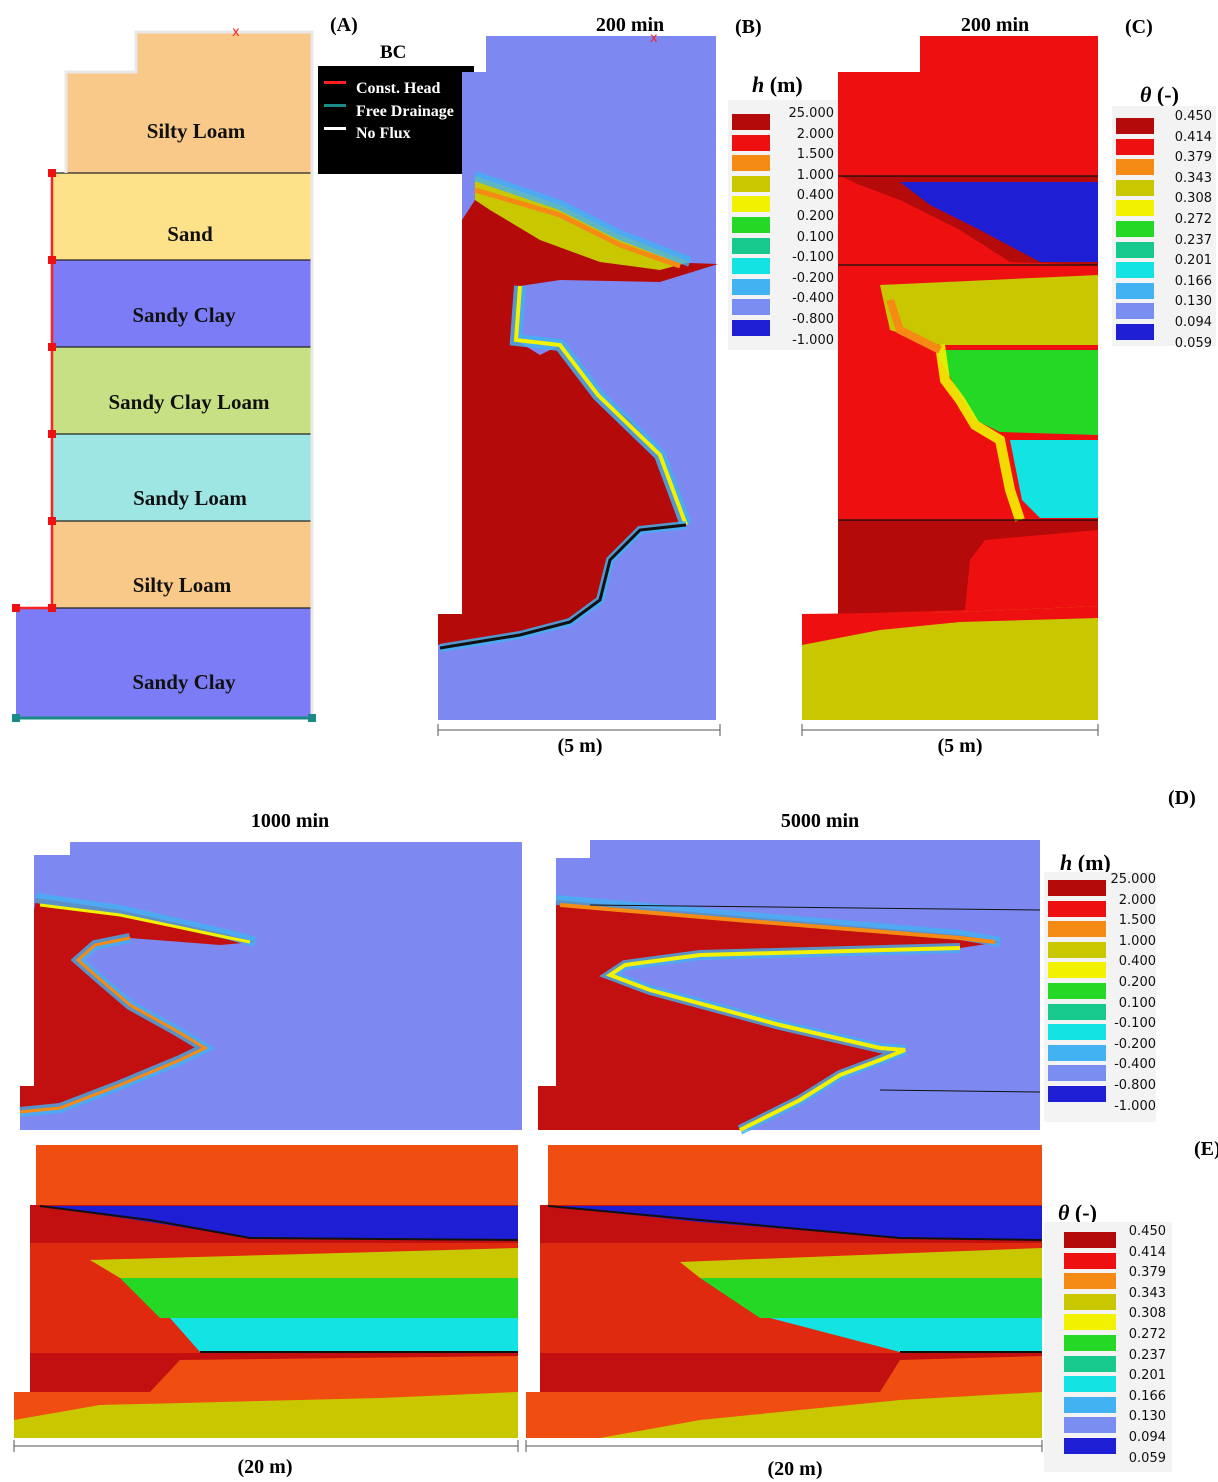 Image resolution: width=1218 pixels, height=1482 pixels. Describe the element at coordinates (290, 821) in the screenshot. I see `panel-d-time-left: 1000 min` at that location.